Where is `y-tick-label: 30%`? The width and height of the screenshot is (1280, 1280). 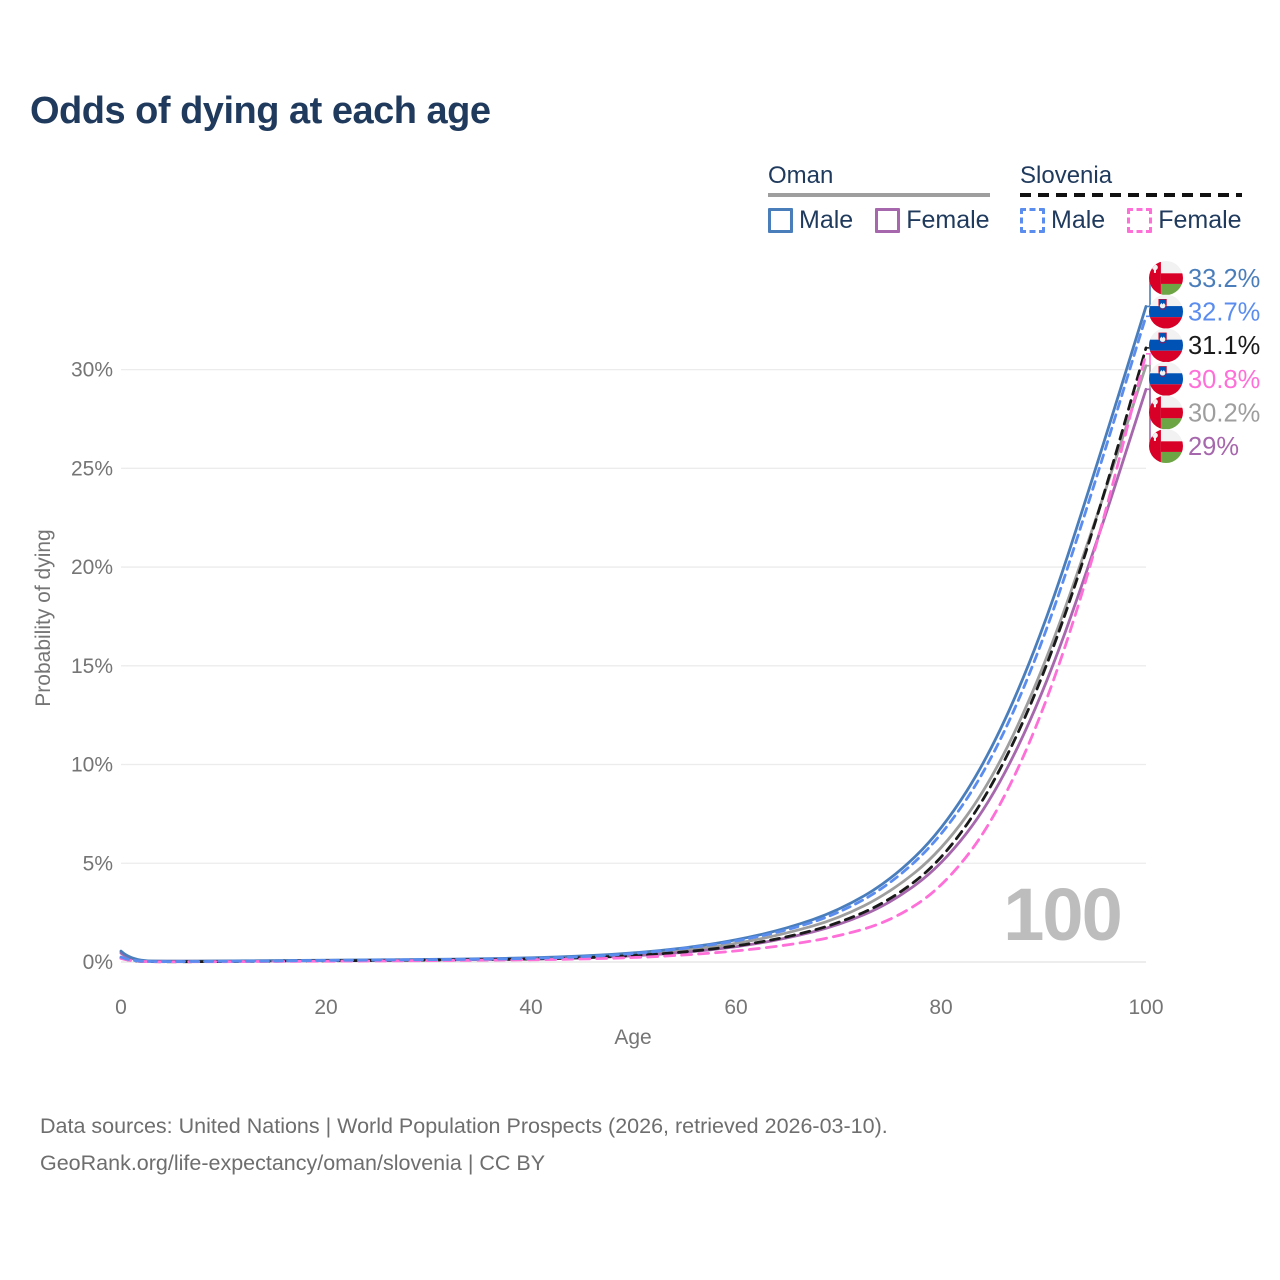 y-tick-label: 30% is located at coordinates (92, 370).